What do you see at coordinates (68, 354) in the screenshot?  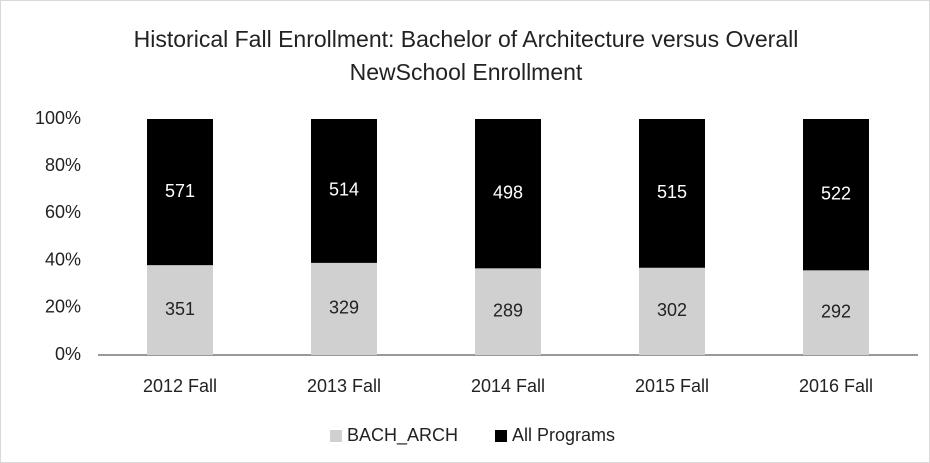 I see `y-tick-label: 0%` at bounding box center [68, 354].